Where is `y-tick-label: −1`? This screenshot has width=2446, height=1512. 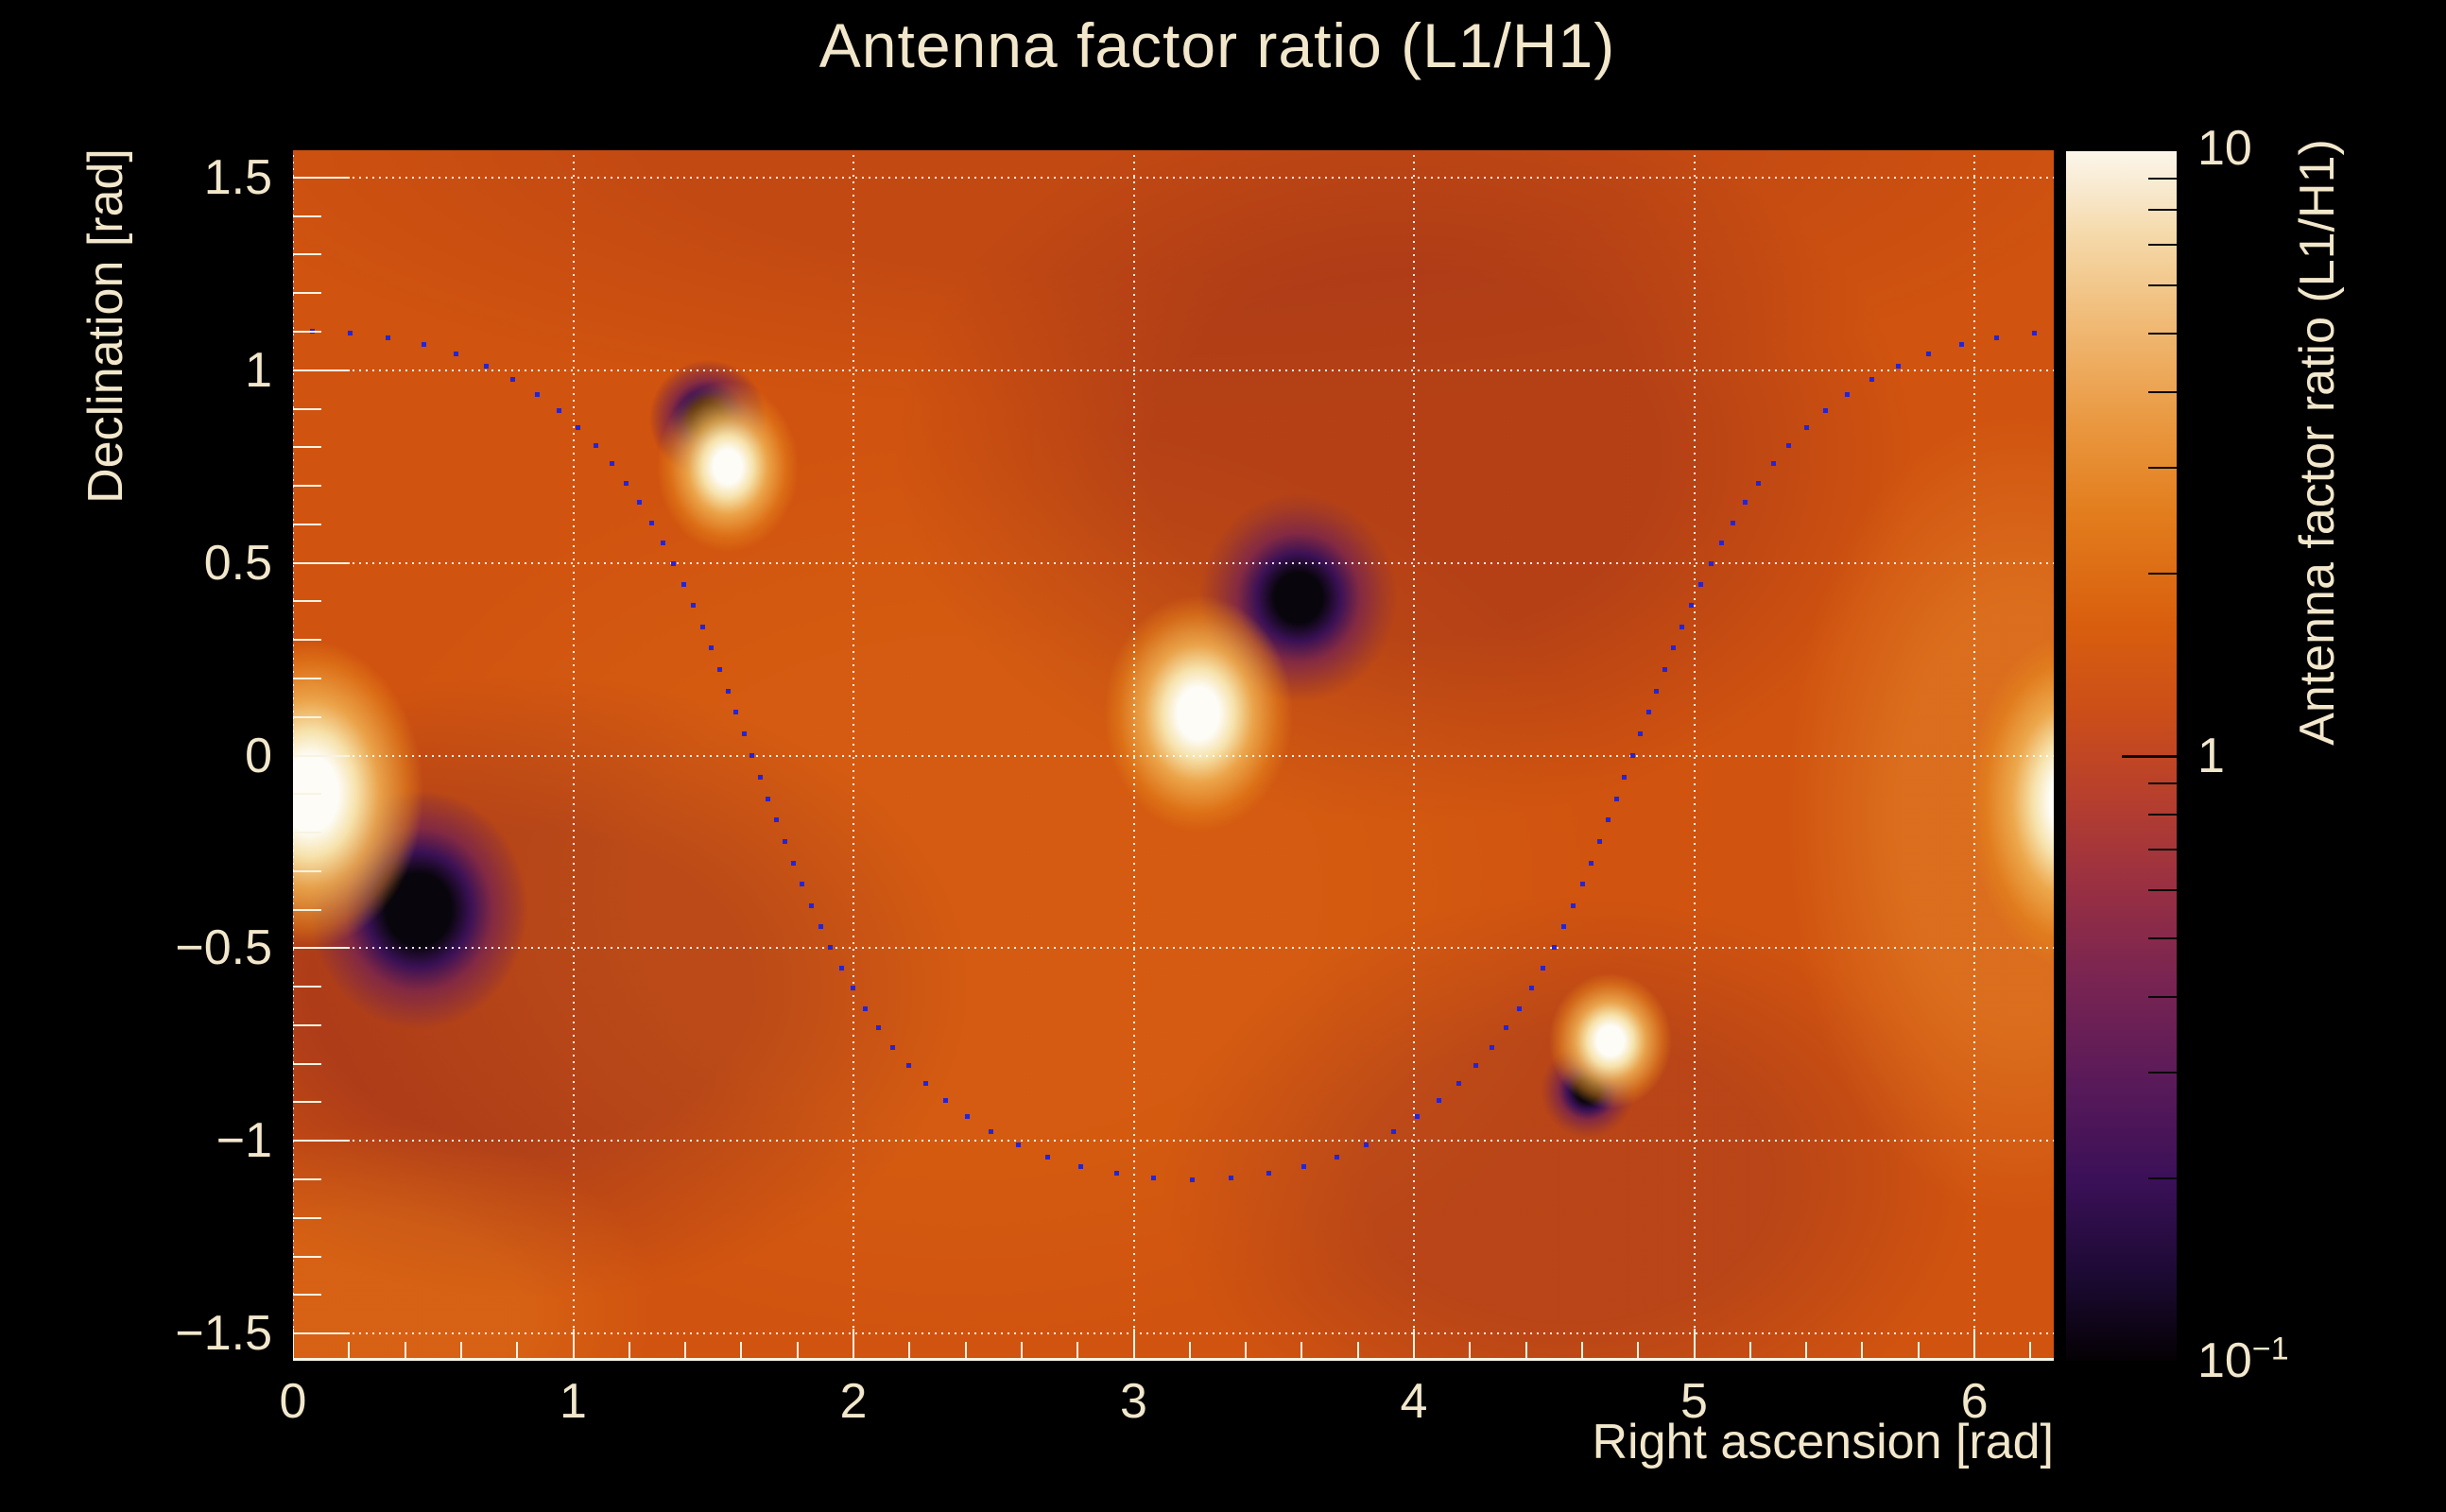
y-tick-label: −1 is located at coordinates (243, 1141).